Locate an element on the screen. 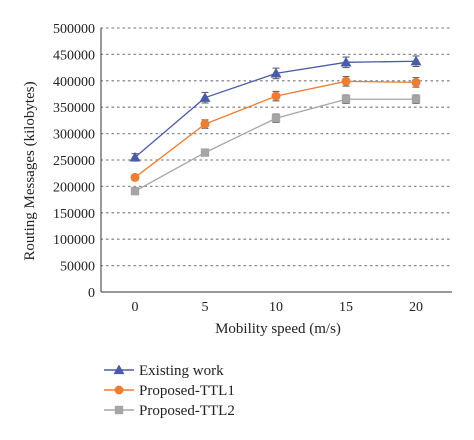  x-tick-label: 15 is located at coordinates (346, 307).